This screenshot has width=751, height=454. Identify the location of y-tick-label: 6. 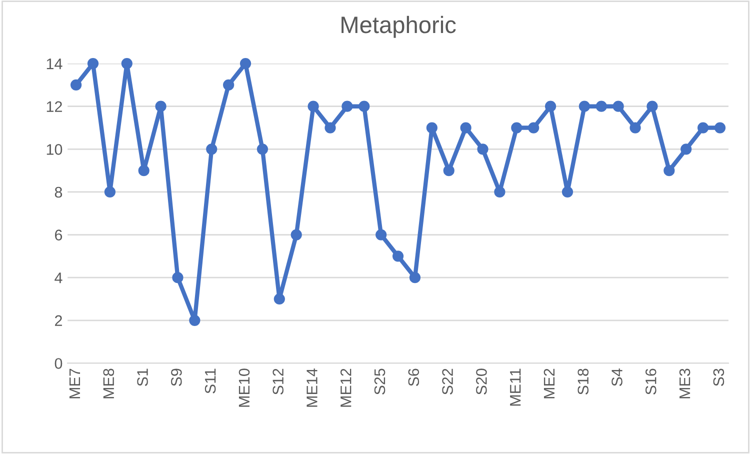
(58, 235).